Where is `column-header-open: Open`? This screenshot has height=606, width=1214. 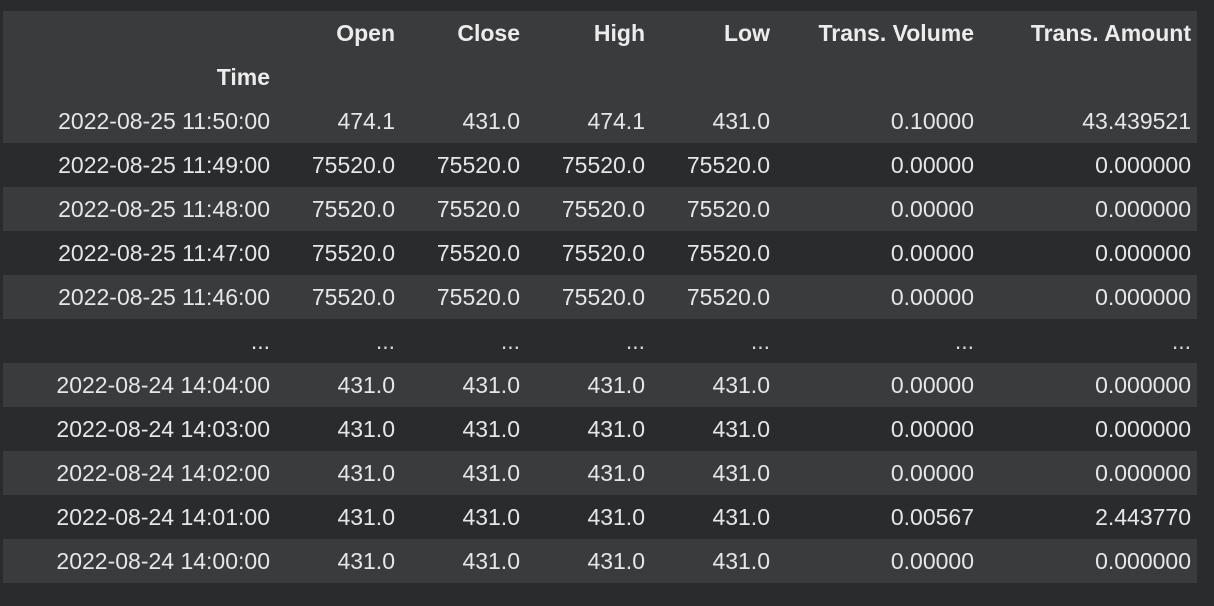
column-header-open: Open is located at coordinates (338, 33).